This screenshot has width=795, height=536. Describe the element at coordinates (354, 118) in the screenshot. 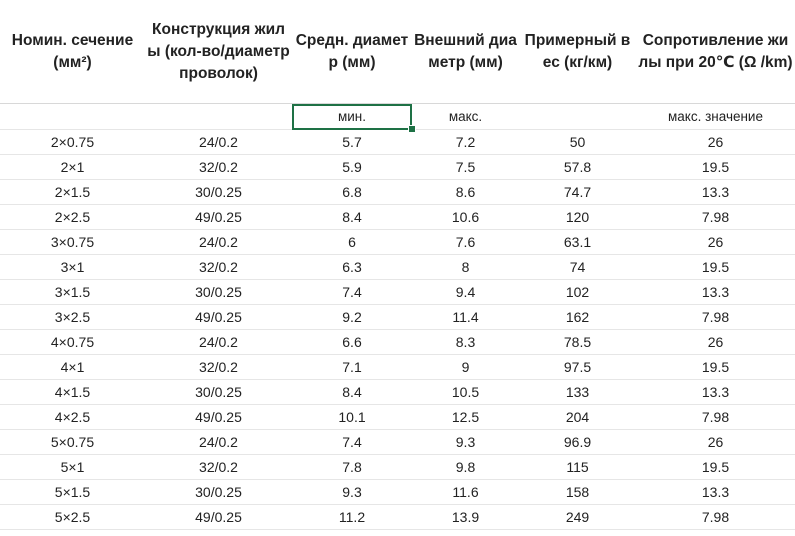

I see `selected-cell-min: мин.` at that location.